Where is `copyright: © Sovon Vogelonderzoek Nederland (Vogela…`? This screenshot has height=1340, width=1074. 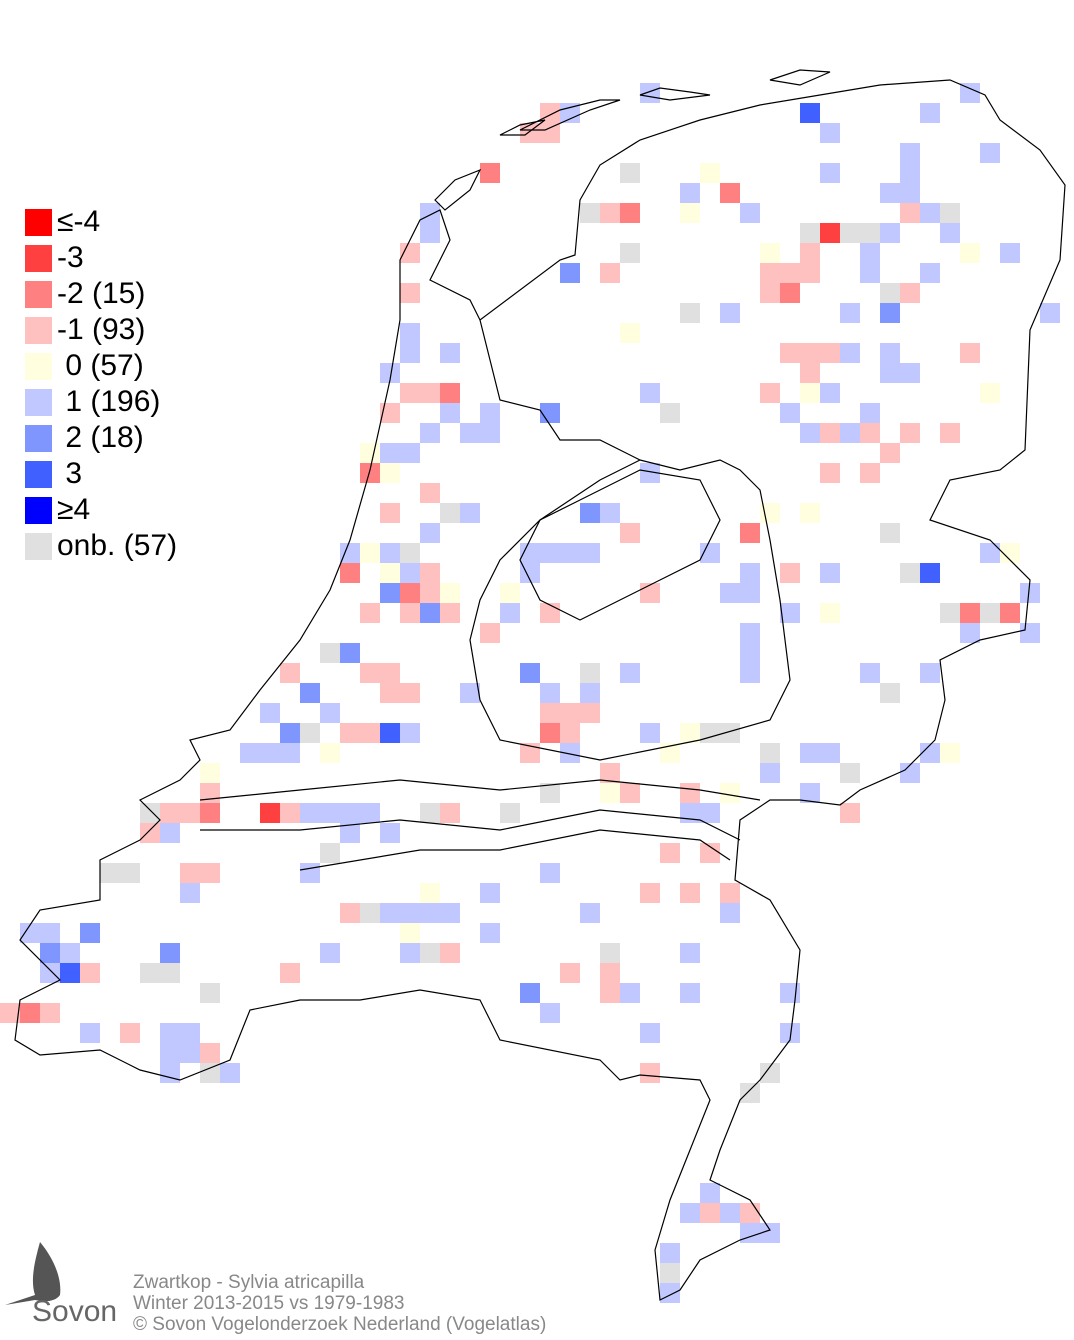
copyright: © Sovon Vogelonderzoek Nederland (Vogela… is located at coordinates (340, 1324).